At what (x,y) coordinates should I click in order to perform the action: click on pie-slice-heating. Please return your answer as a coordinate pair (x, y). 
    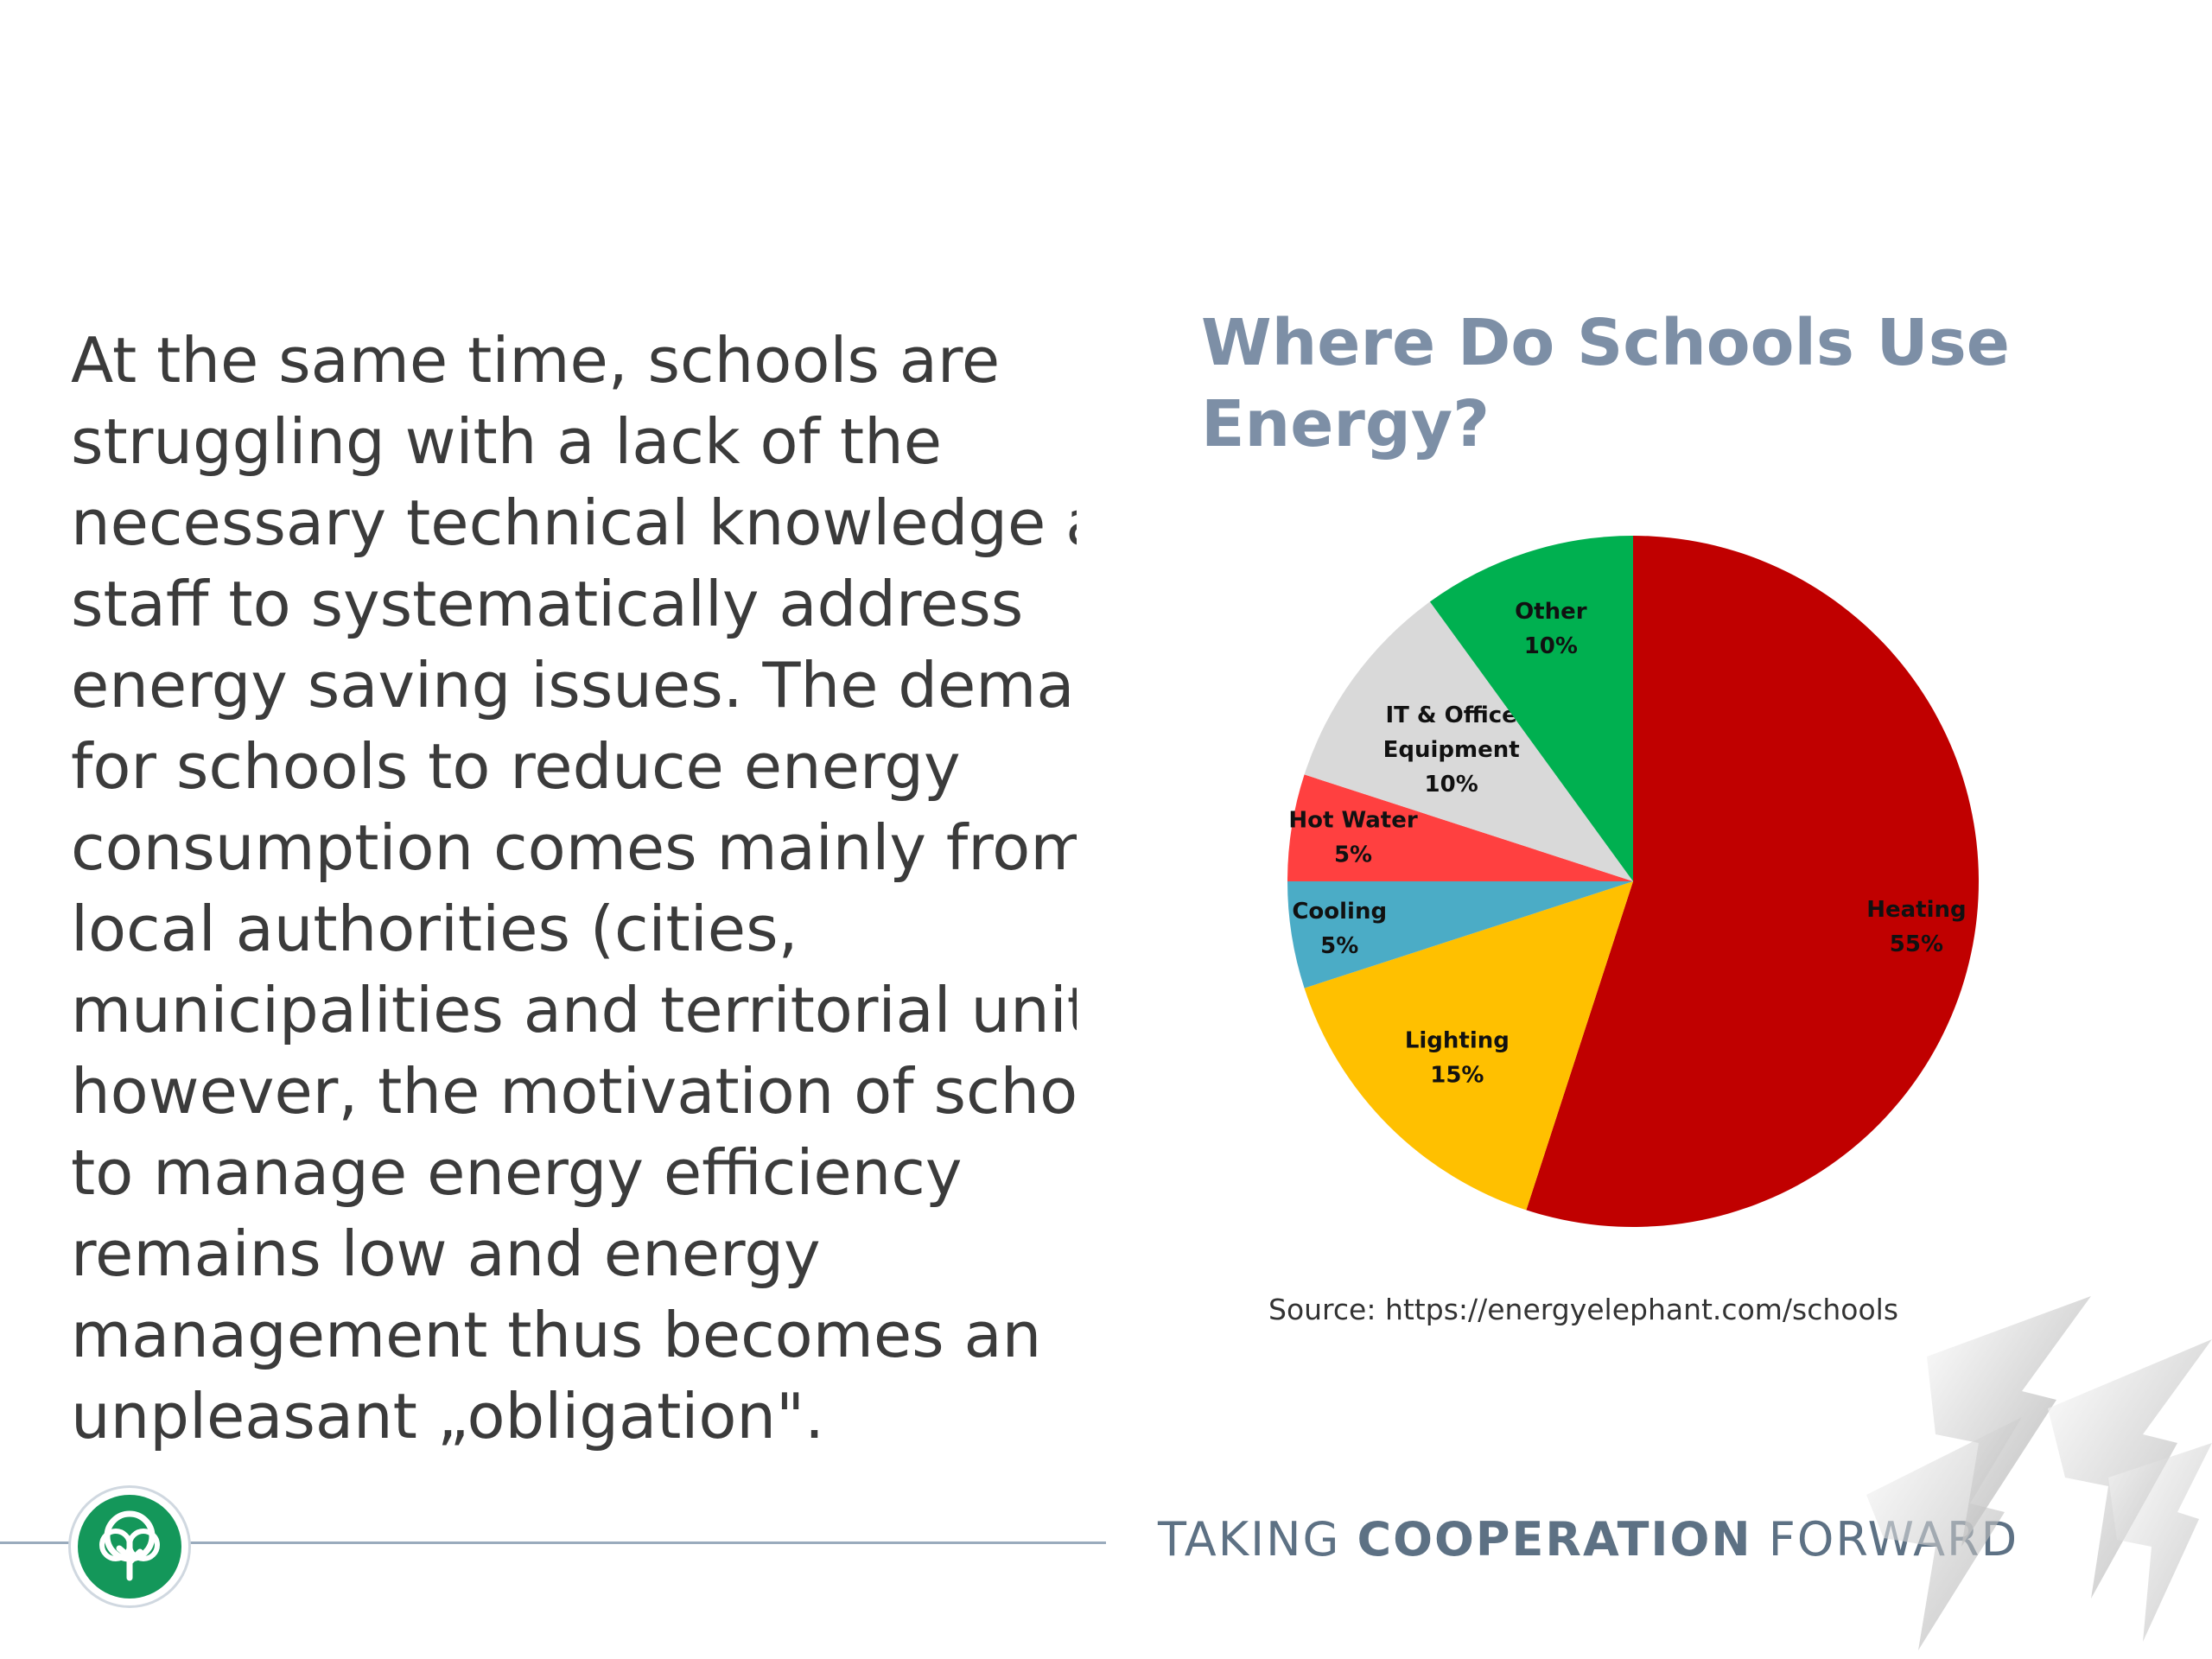
    Looking at the image, I should click on (1752, 881).